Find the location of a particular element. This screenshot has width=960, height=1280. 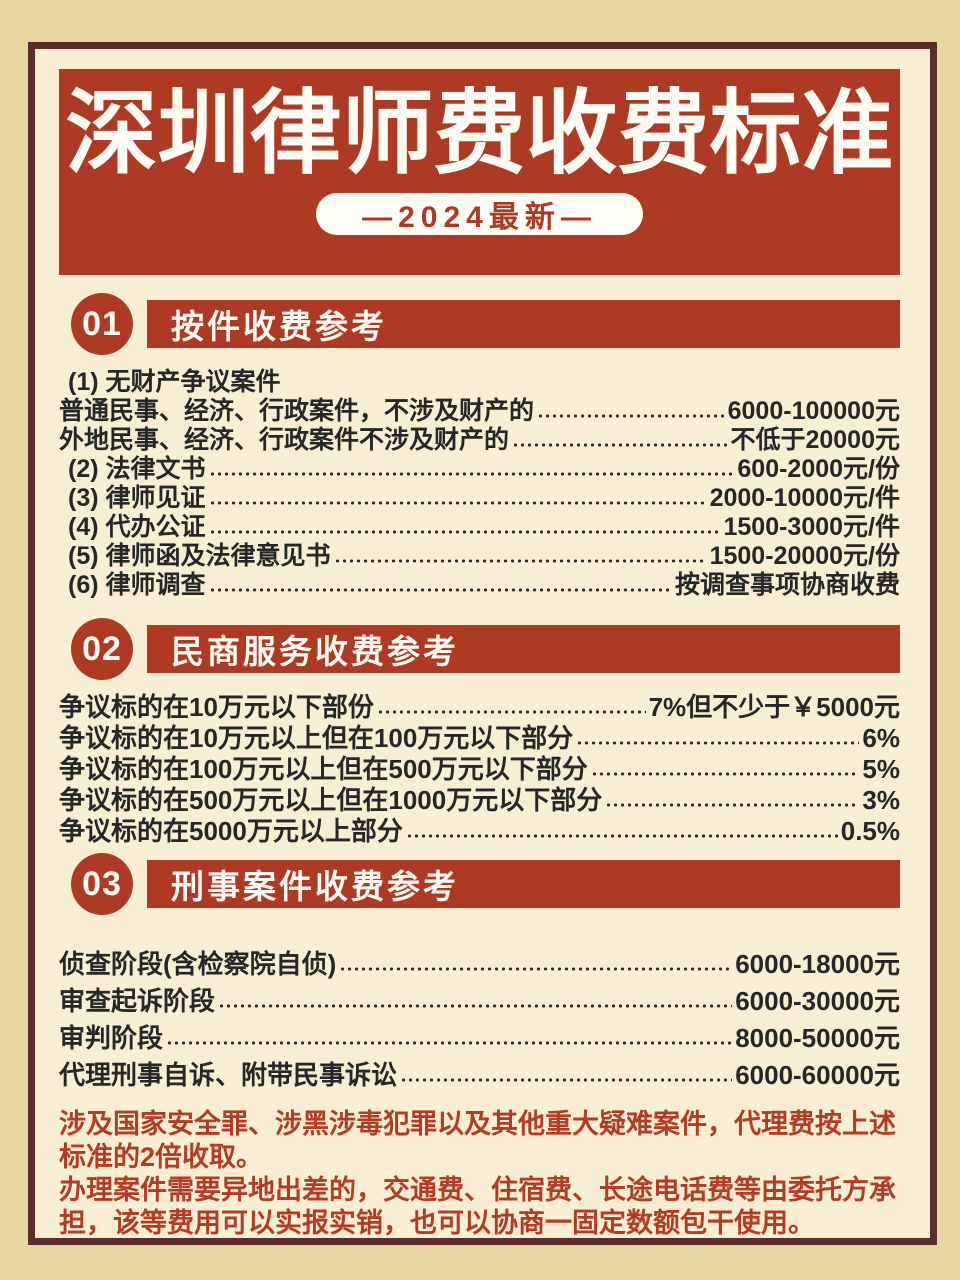

fee-item-label: (2) 法律文书 is located at coordinates (137, 469).